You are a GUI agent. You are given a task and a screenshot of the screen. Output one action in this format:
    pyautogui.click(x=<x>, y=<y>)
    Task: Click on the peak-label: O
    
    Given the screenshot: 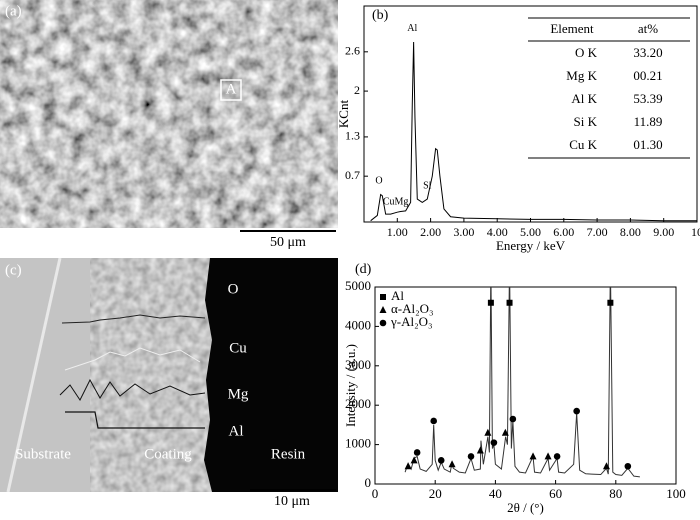 What is the action you would take?
    pyautogui.click(x=378, y=181)
    